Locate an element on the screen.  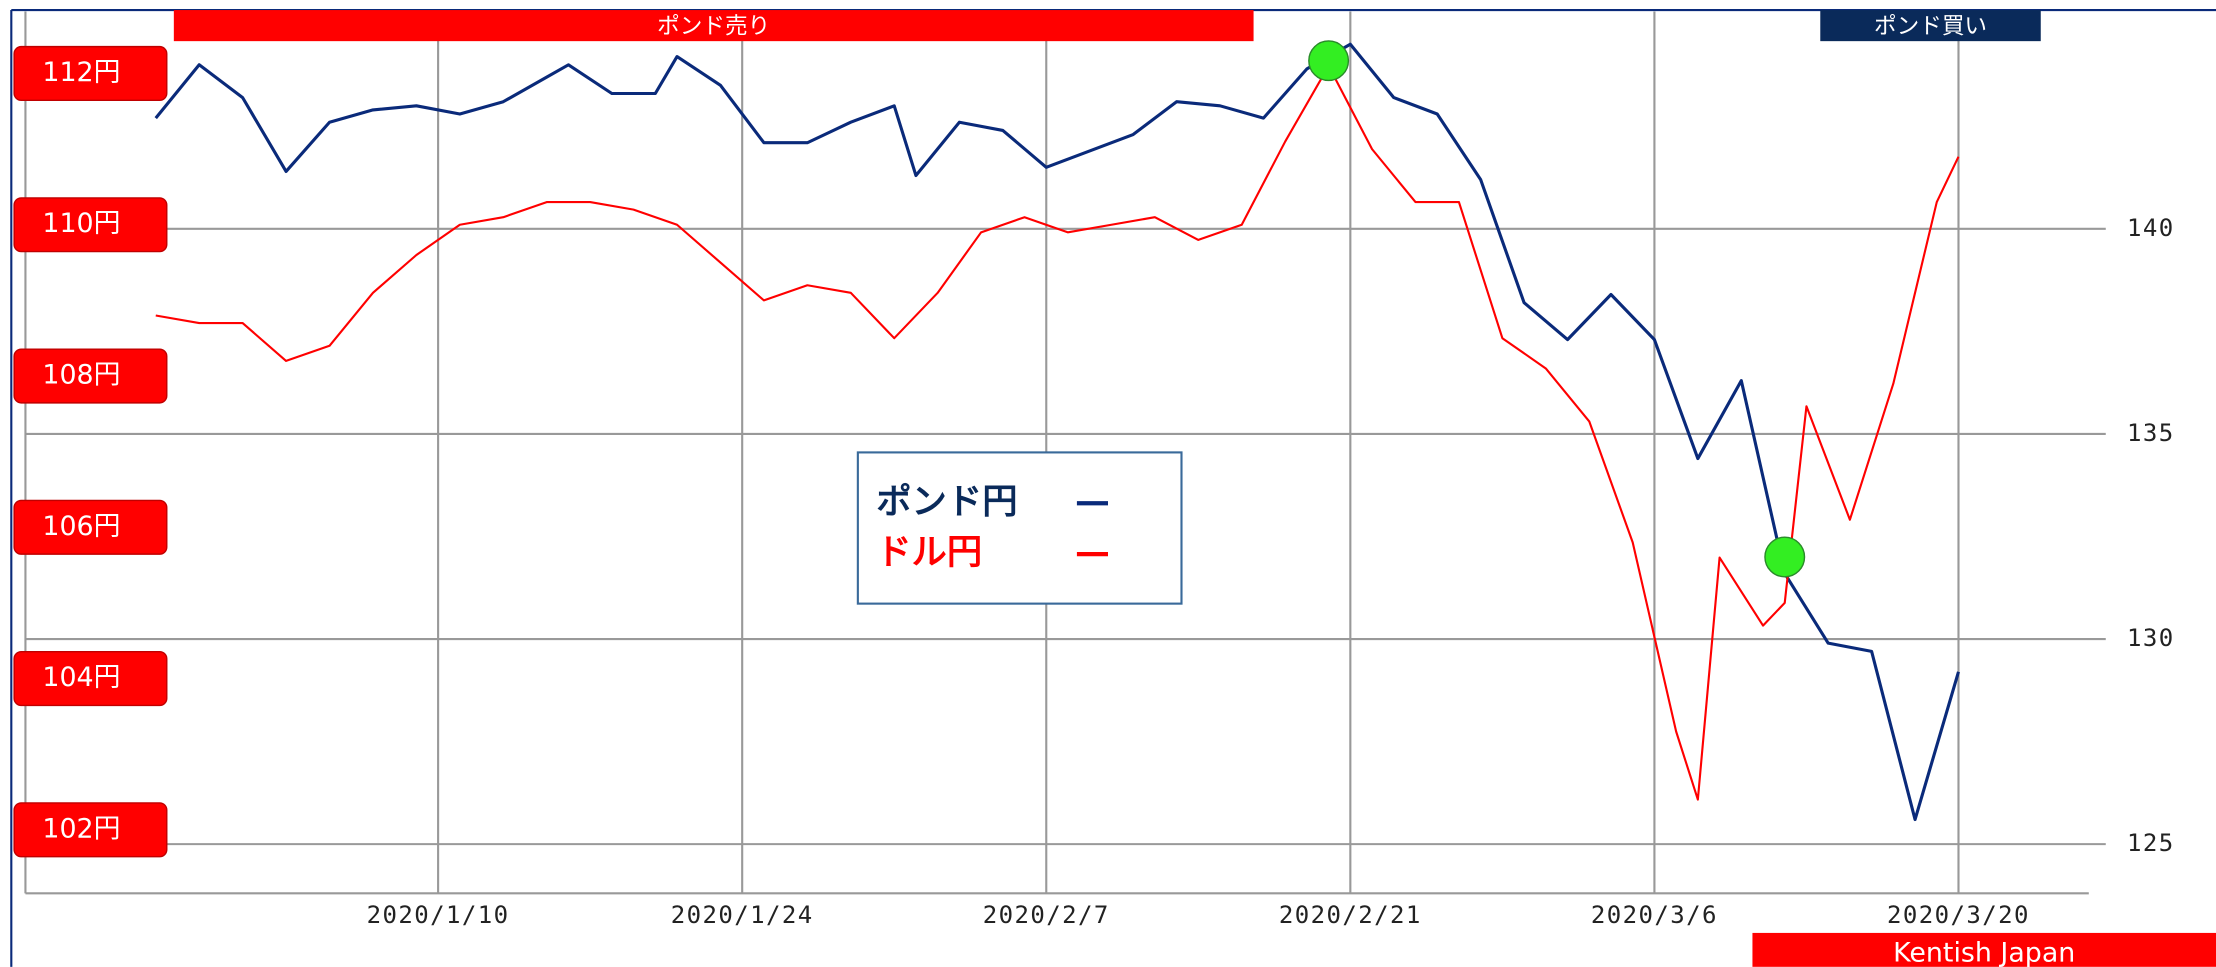
y-tick-label: 110円 is located at coordinates (81, 223).